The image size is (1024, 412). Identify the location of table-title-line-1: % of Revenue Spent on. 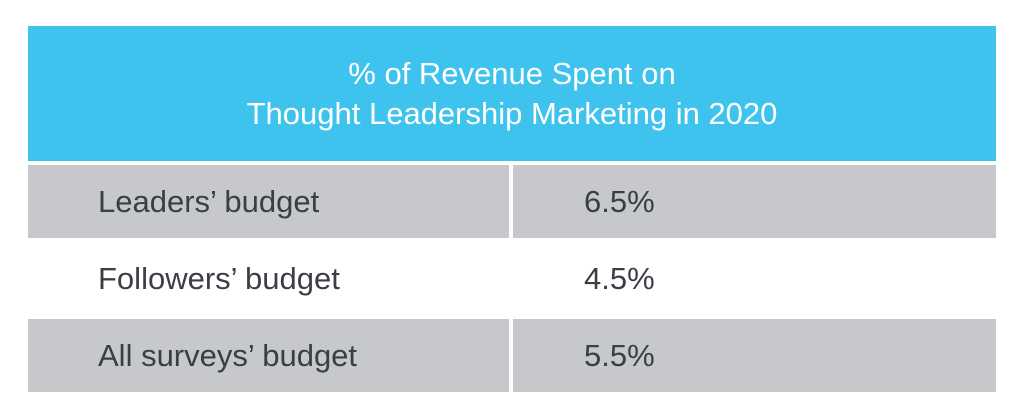
(512, 73).